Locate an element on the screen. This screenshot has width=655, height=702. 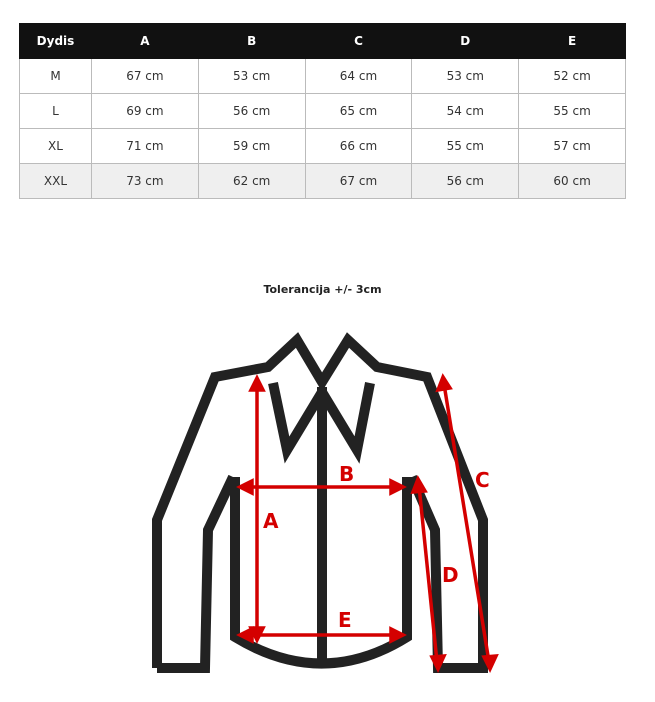
measurement-cell: 60 cm is located at coordinates (572, 181).